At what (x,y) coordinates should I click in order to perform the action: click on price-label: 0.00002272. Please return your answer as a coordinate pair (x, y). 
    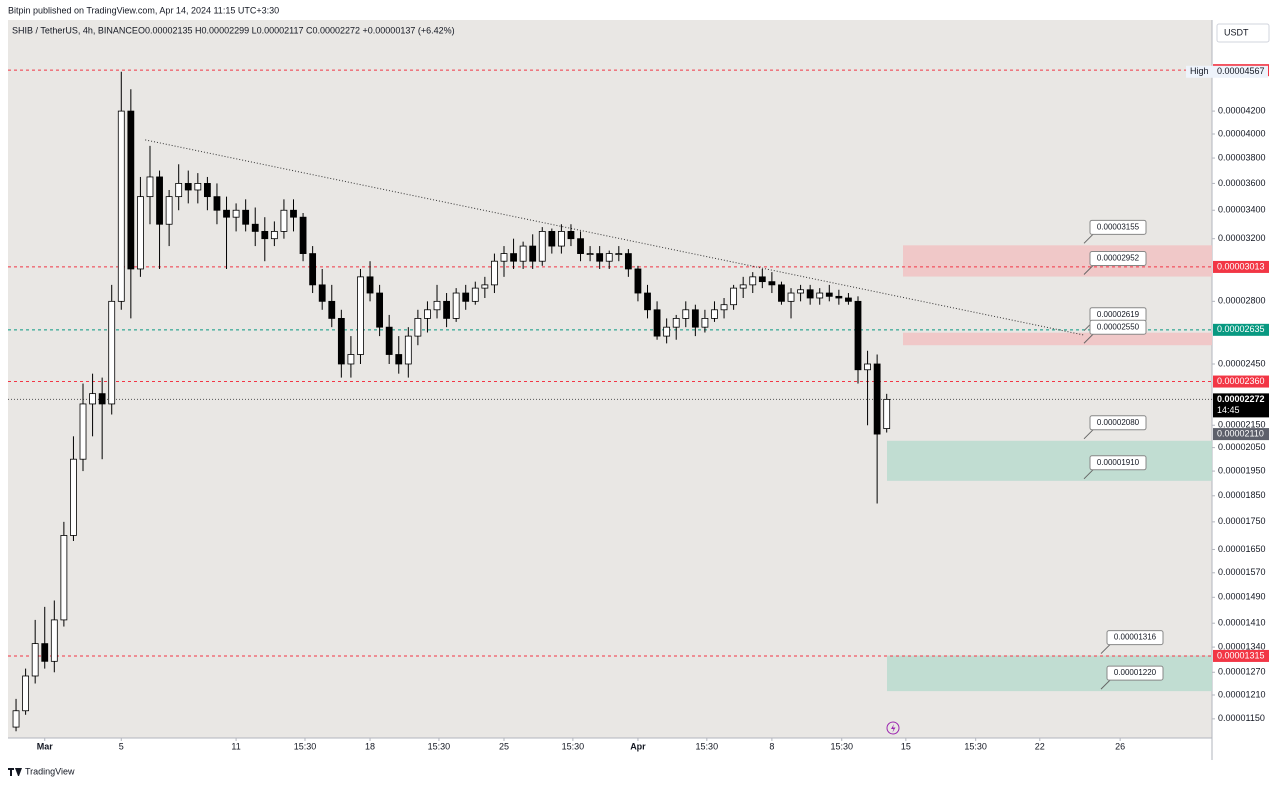
    Looking at the image, I should click on (1241, 399).